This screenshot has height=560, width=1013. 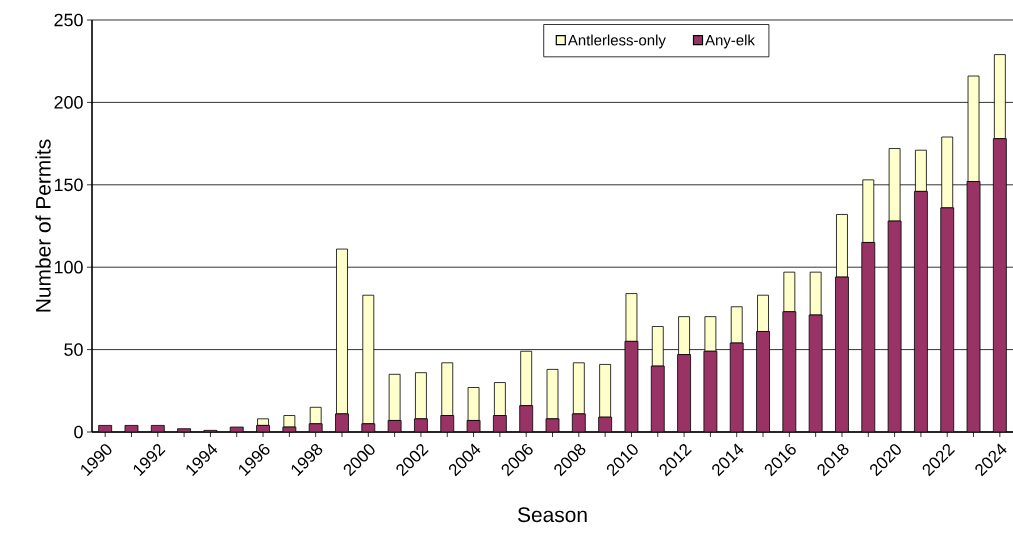 I want to click on y-tick-label: 200, so click(x=68, y=102).